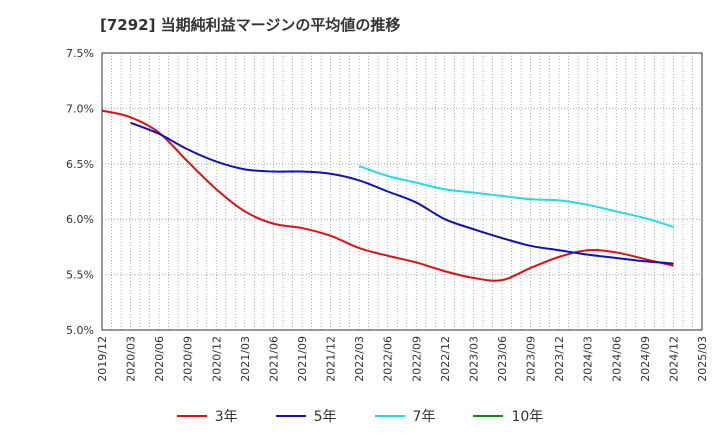 The image size is (720, 440). What do you see at coordinates (159, 359) in the screenshot?
I see `x-tick-label: 2020/06` at bounding box center [159, 359].